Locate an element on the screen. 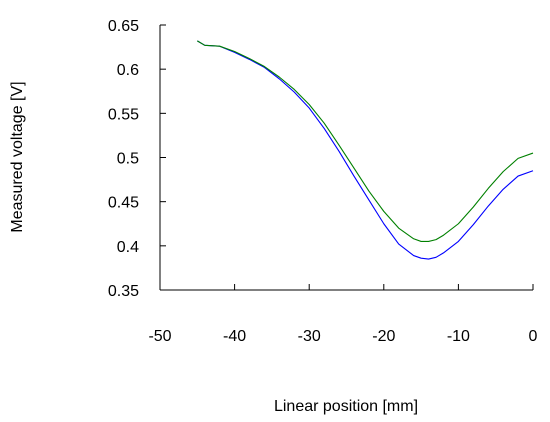  x-tick-label: 0 is located at coordinates (533, 336).